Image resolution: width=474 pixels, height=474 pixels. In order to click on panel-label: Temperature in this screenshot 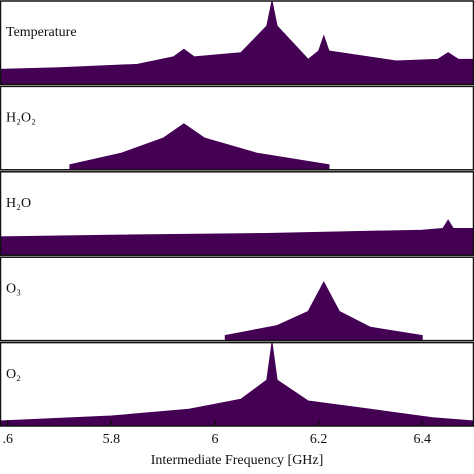, I will do `click(41, 32)`.